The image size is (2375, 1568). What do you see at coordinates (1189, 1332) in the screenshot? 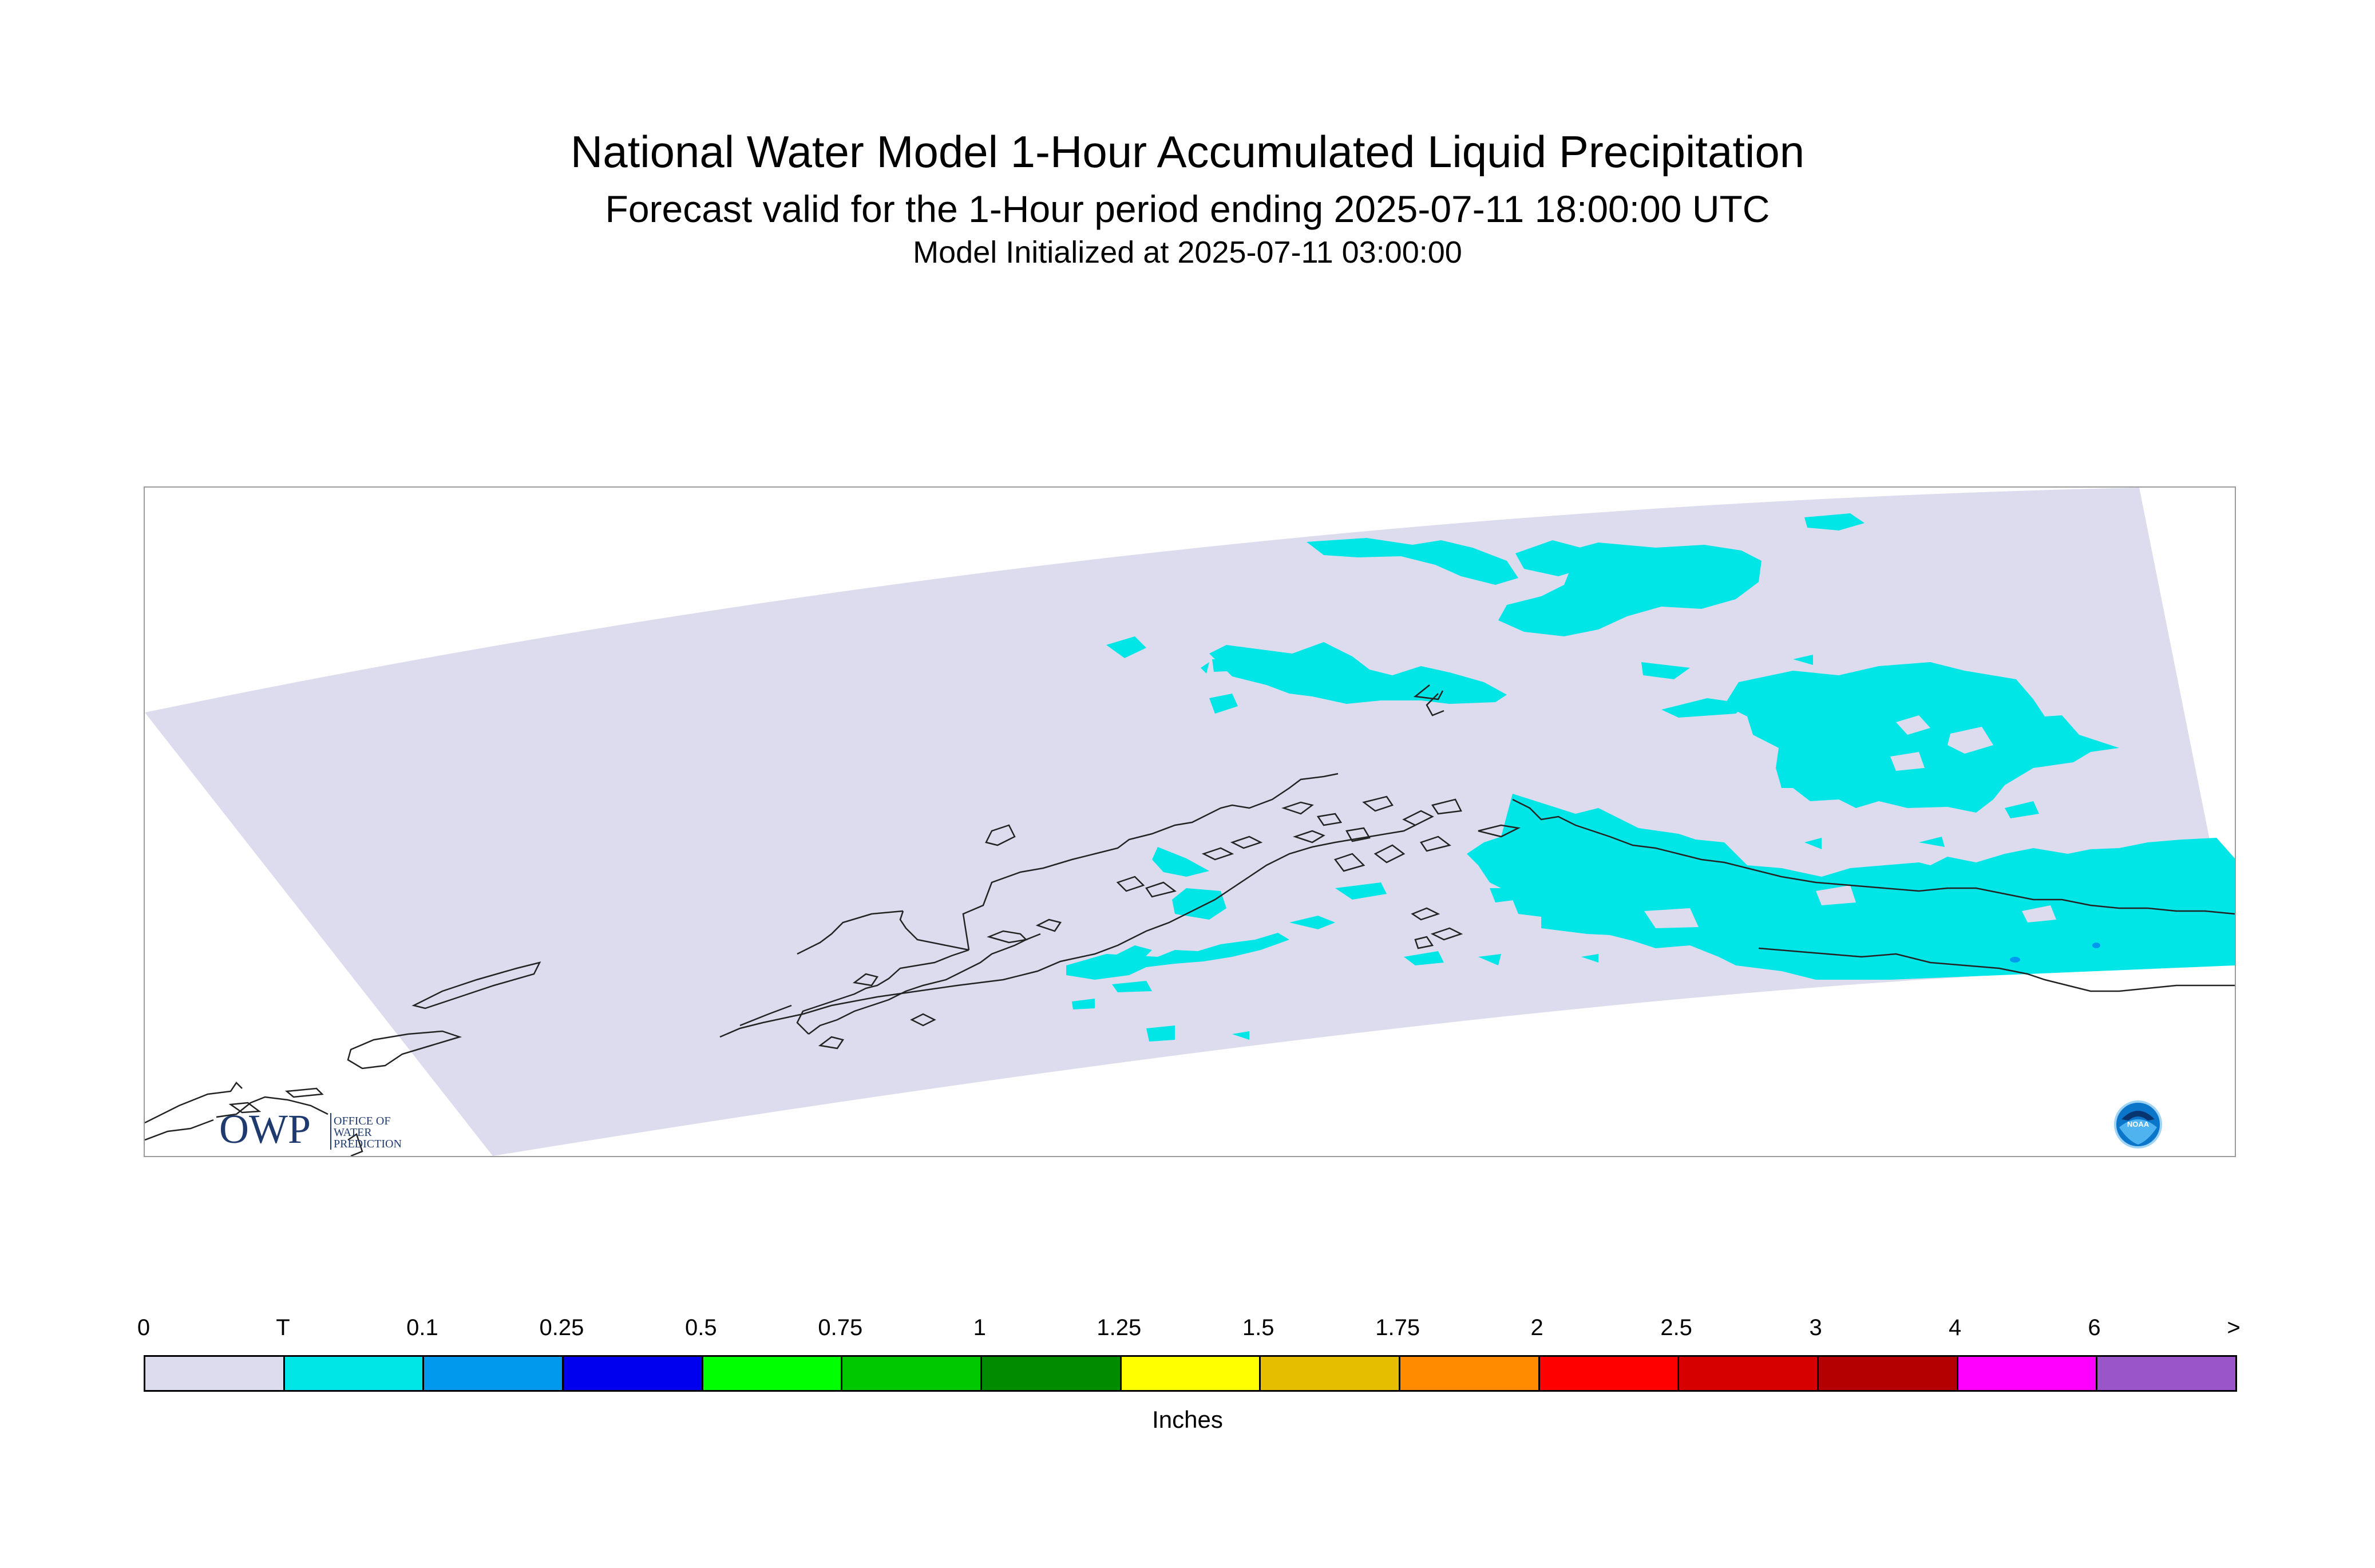
I see `colorbar-tick-labels: 0 T 0.1 0.25 0.5 0.75 1 1.25 1.5 1.75 2 2.5 3 4 6 >` at bounding box center [1189, 1332].